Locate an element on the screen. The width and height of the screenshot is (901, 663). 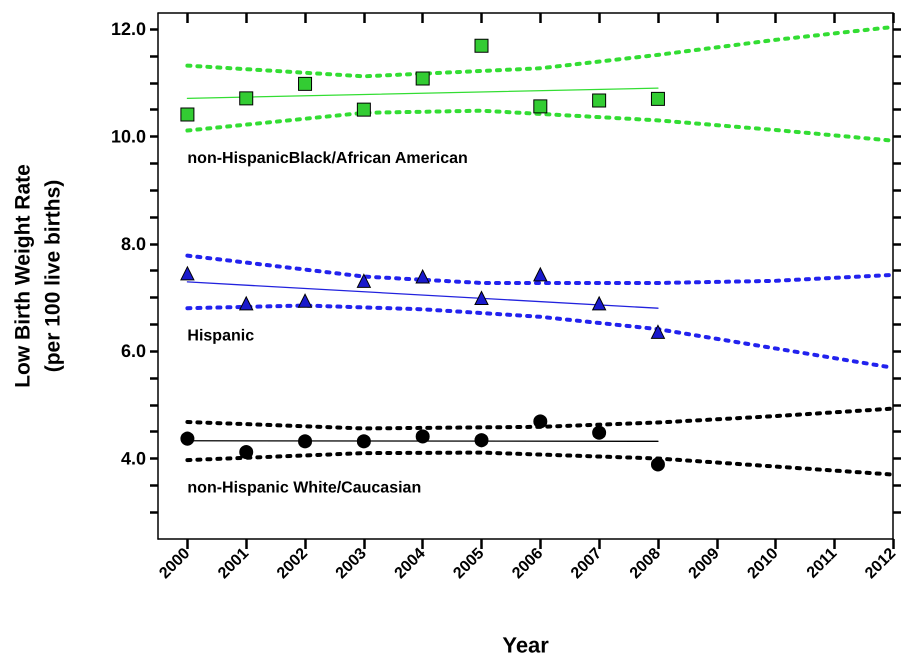
y-tick-label: 6.0 is located at coordinates (133, 351).